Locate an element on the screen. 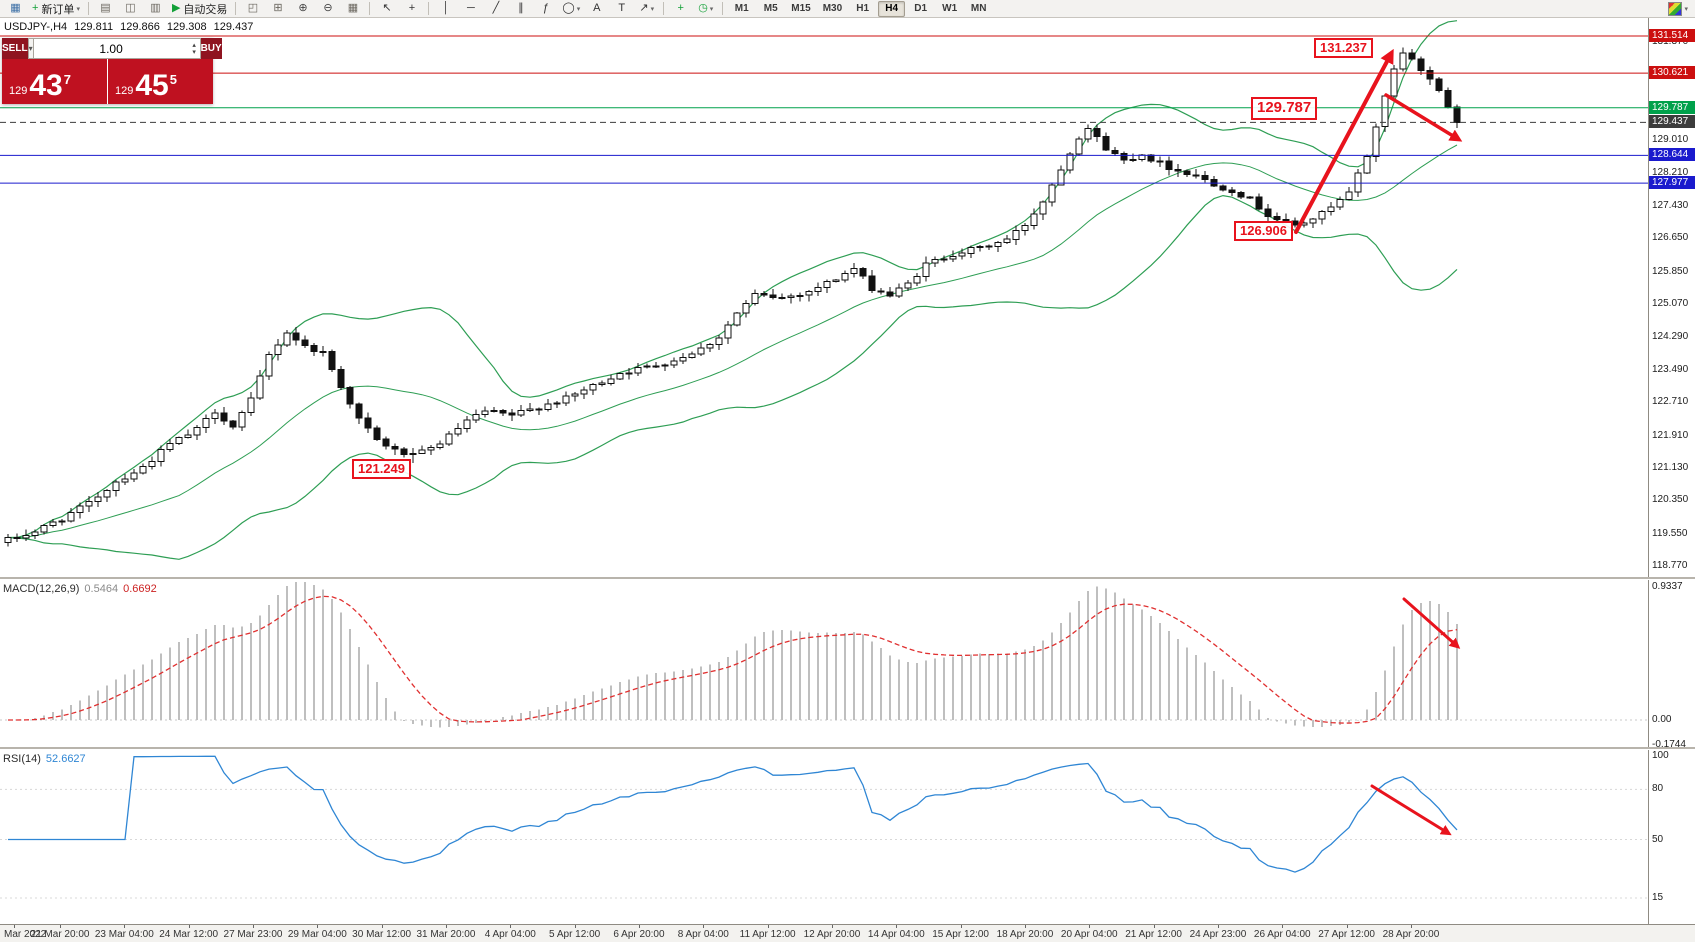 This screenshot has height=942, width=1695. time-axis-label: 29 Mar 04:00 is located at coordinates (317, 934).